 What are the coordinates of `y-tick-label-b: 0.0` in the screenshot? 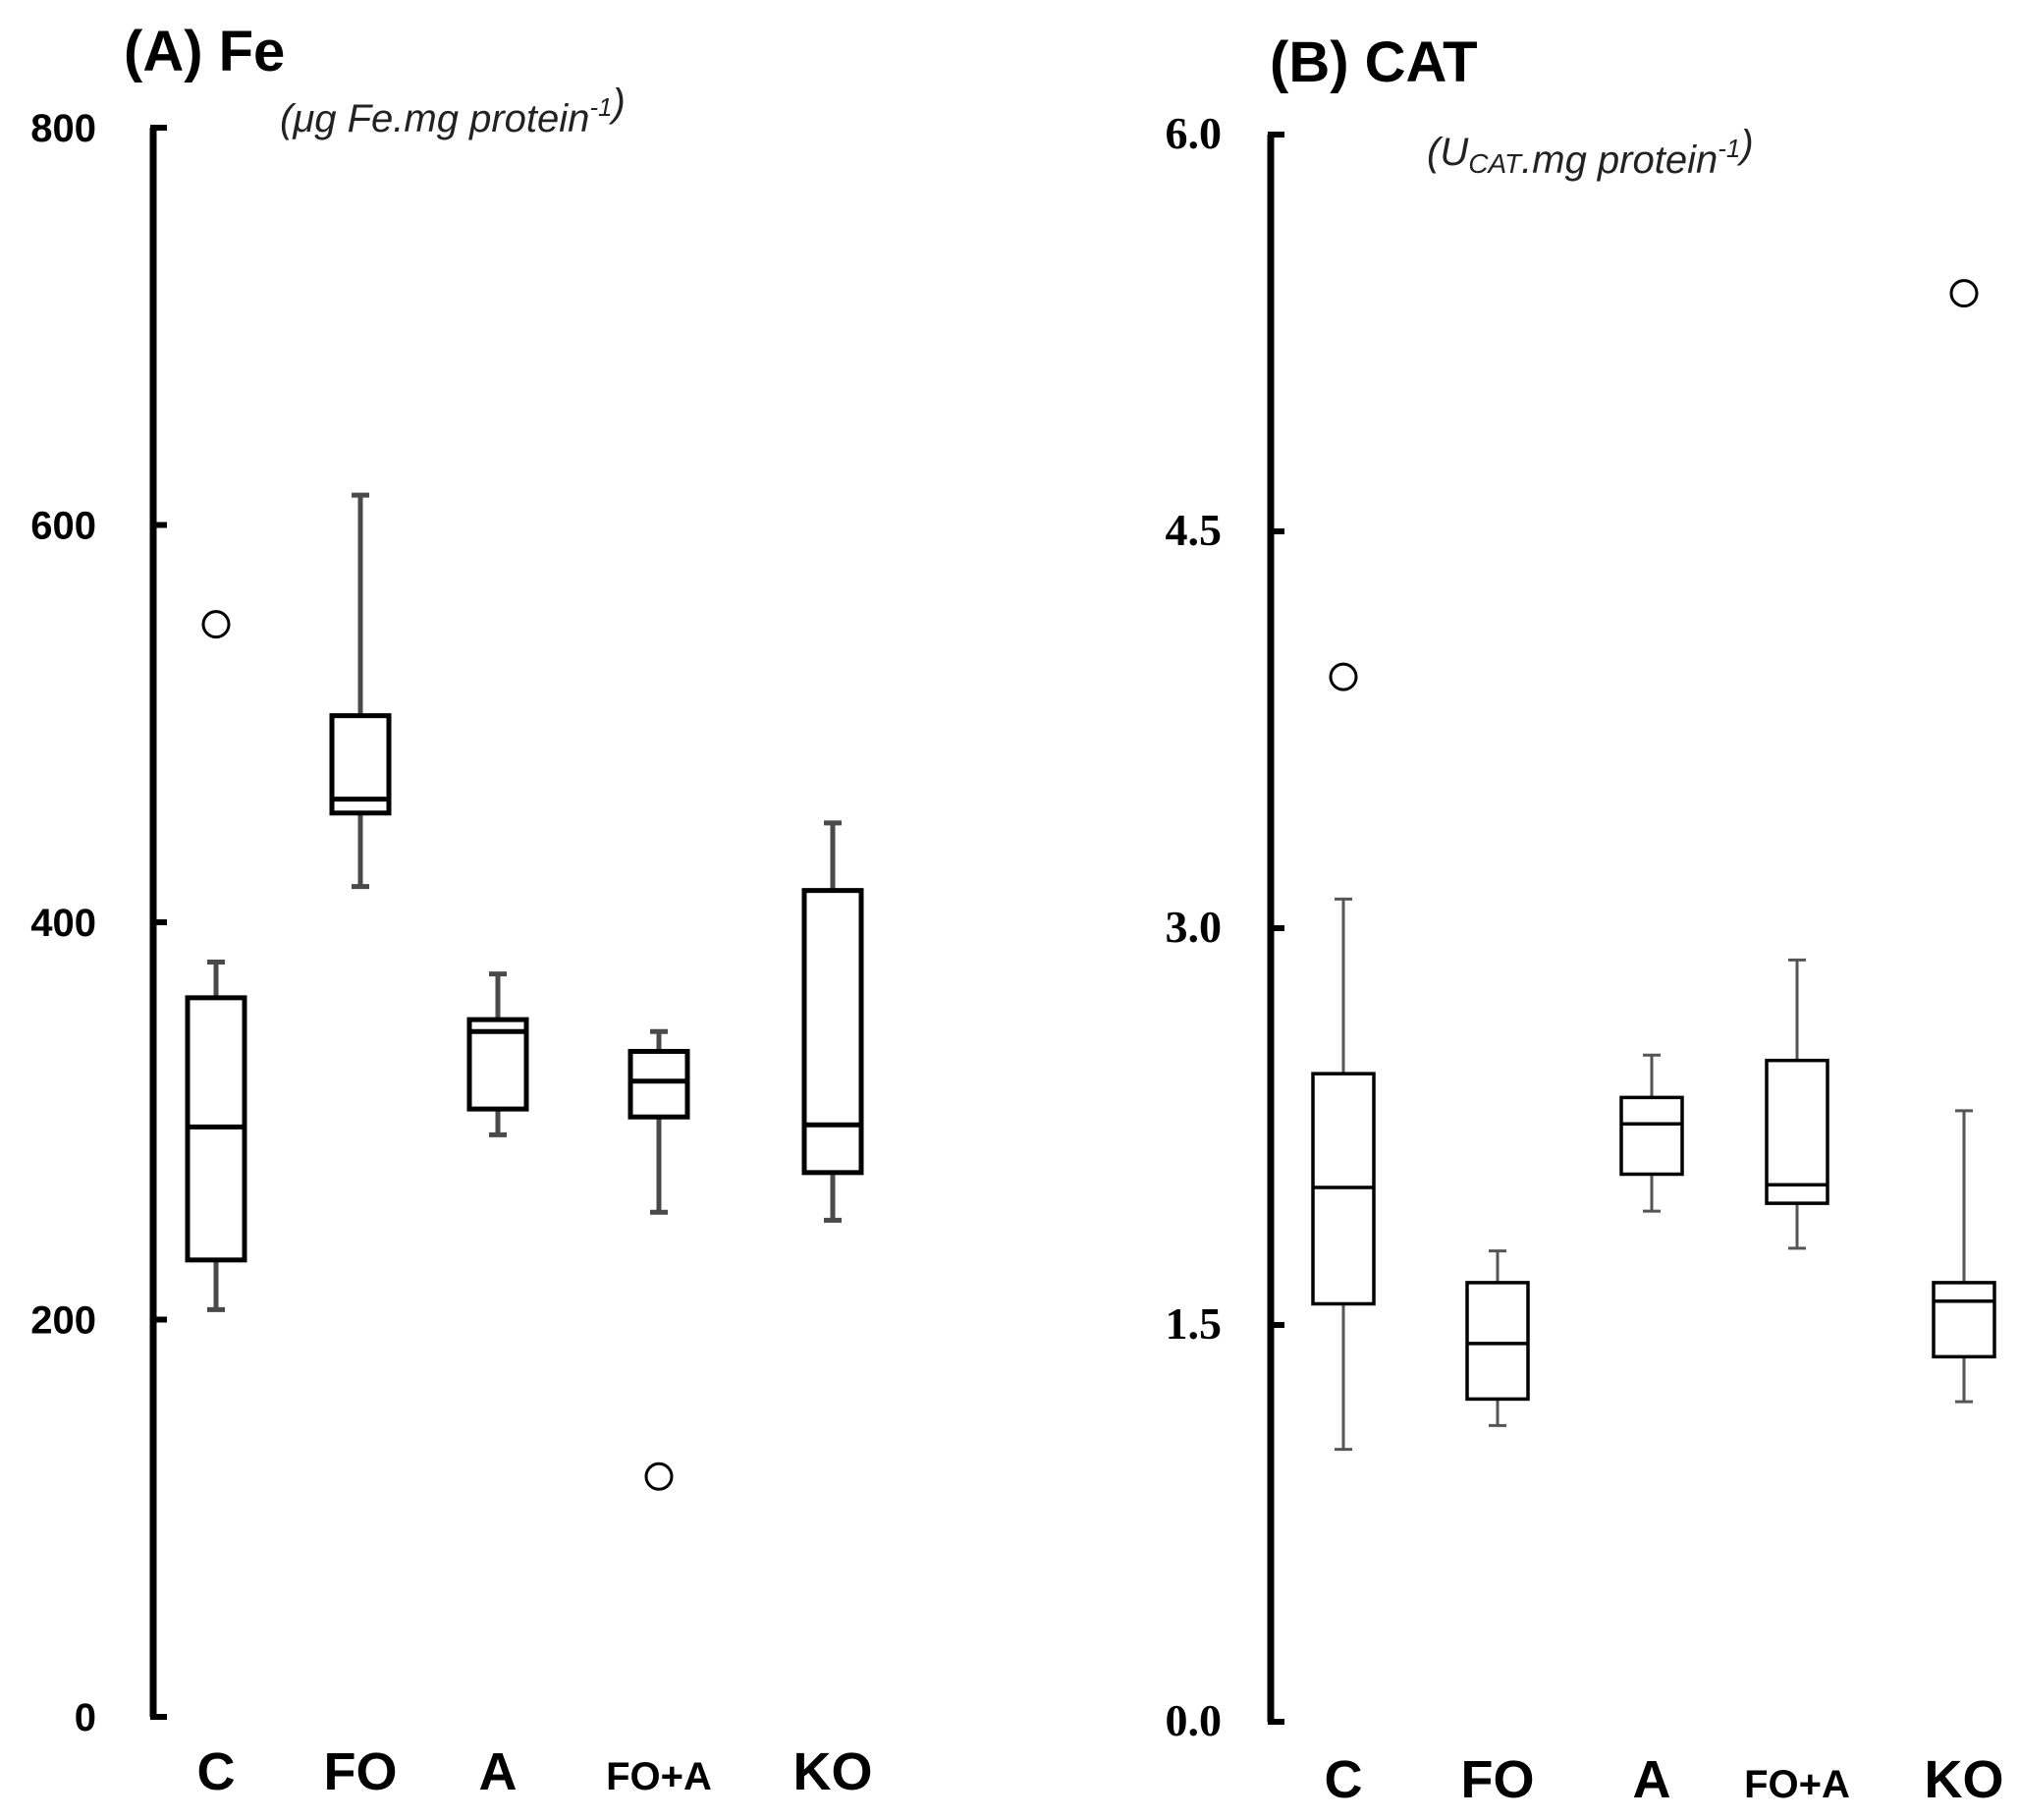 It's located at (1194, 1720).